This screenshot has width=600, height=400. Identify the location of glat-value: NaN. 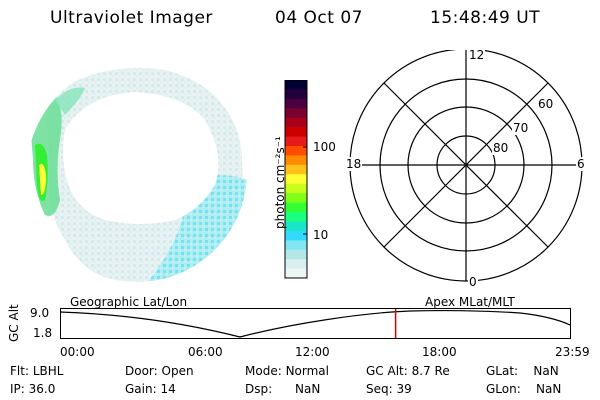
(546, 371).